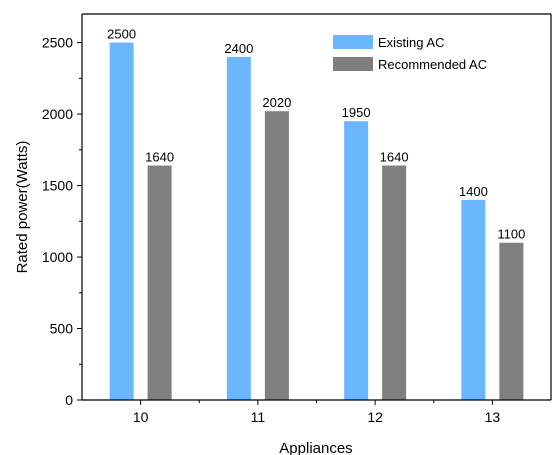 Image resolution: width=554 pixels, height=455 pixels. Describe the element at coordinates (356, 112) in the screenshot. I see `data-label-existing-ac-12: 1950` at that location.